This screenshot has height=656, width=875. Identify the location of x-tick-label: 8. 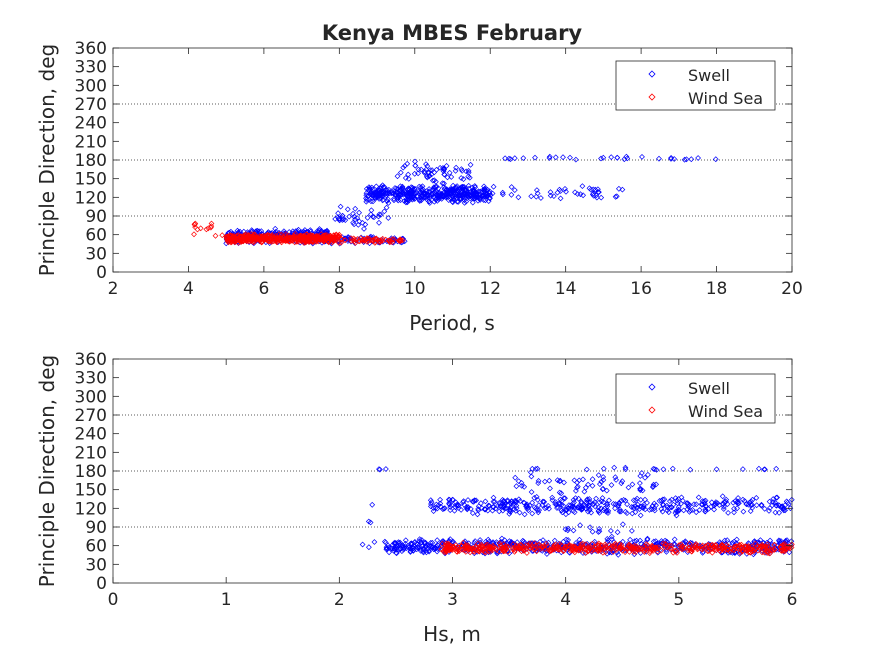
(339, 289).